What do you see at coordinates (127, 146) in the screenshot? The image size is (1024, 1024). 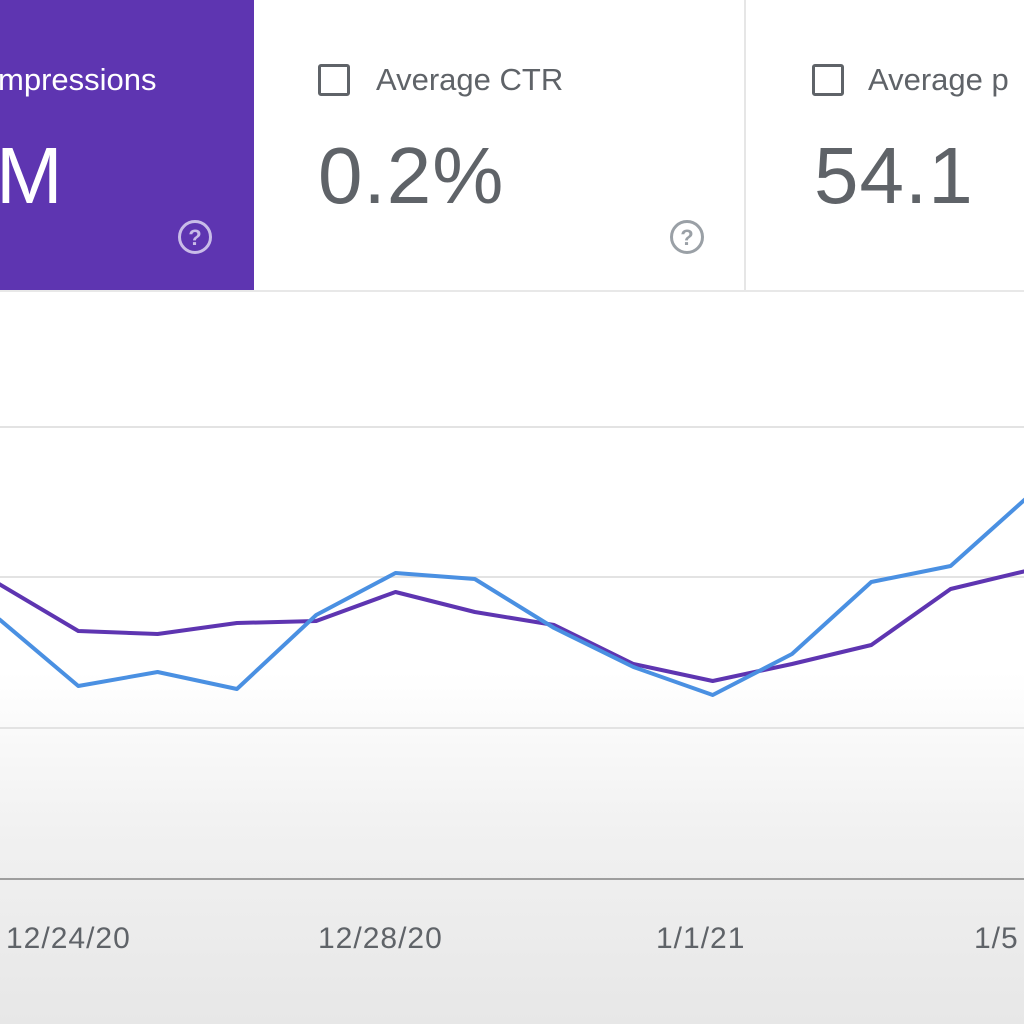 I see `impressions-card: mpressions M ?` at bounding box center [127, 146].